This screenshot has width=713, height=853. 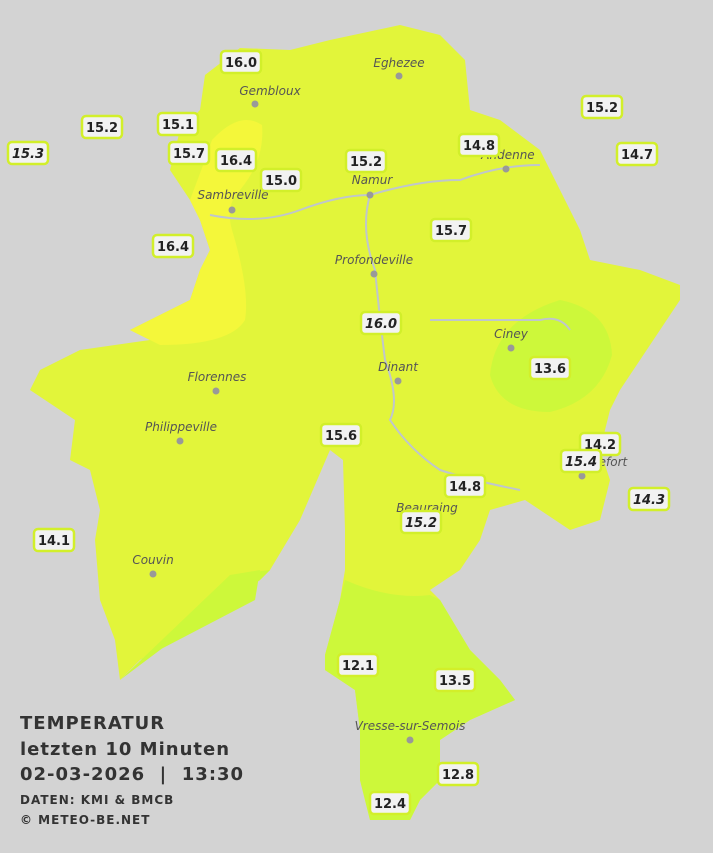 I want to click on station-value: 15.1, so click(x=178, y=125).